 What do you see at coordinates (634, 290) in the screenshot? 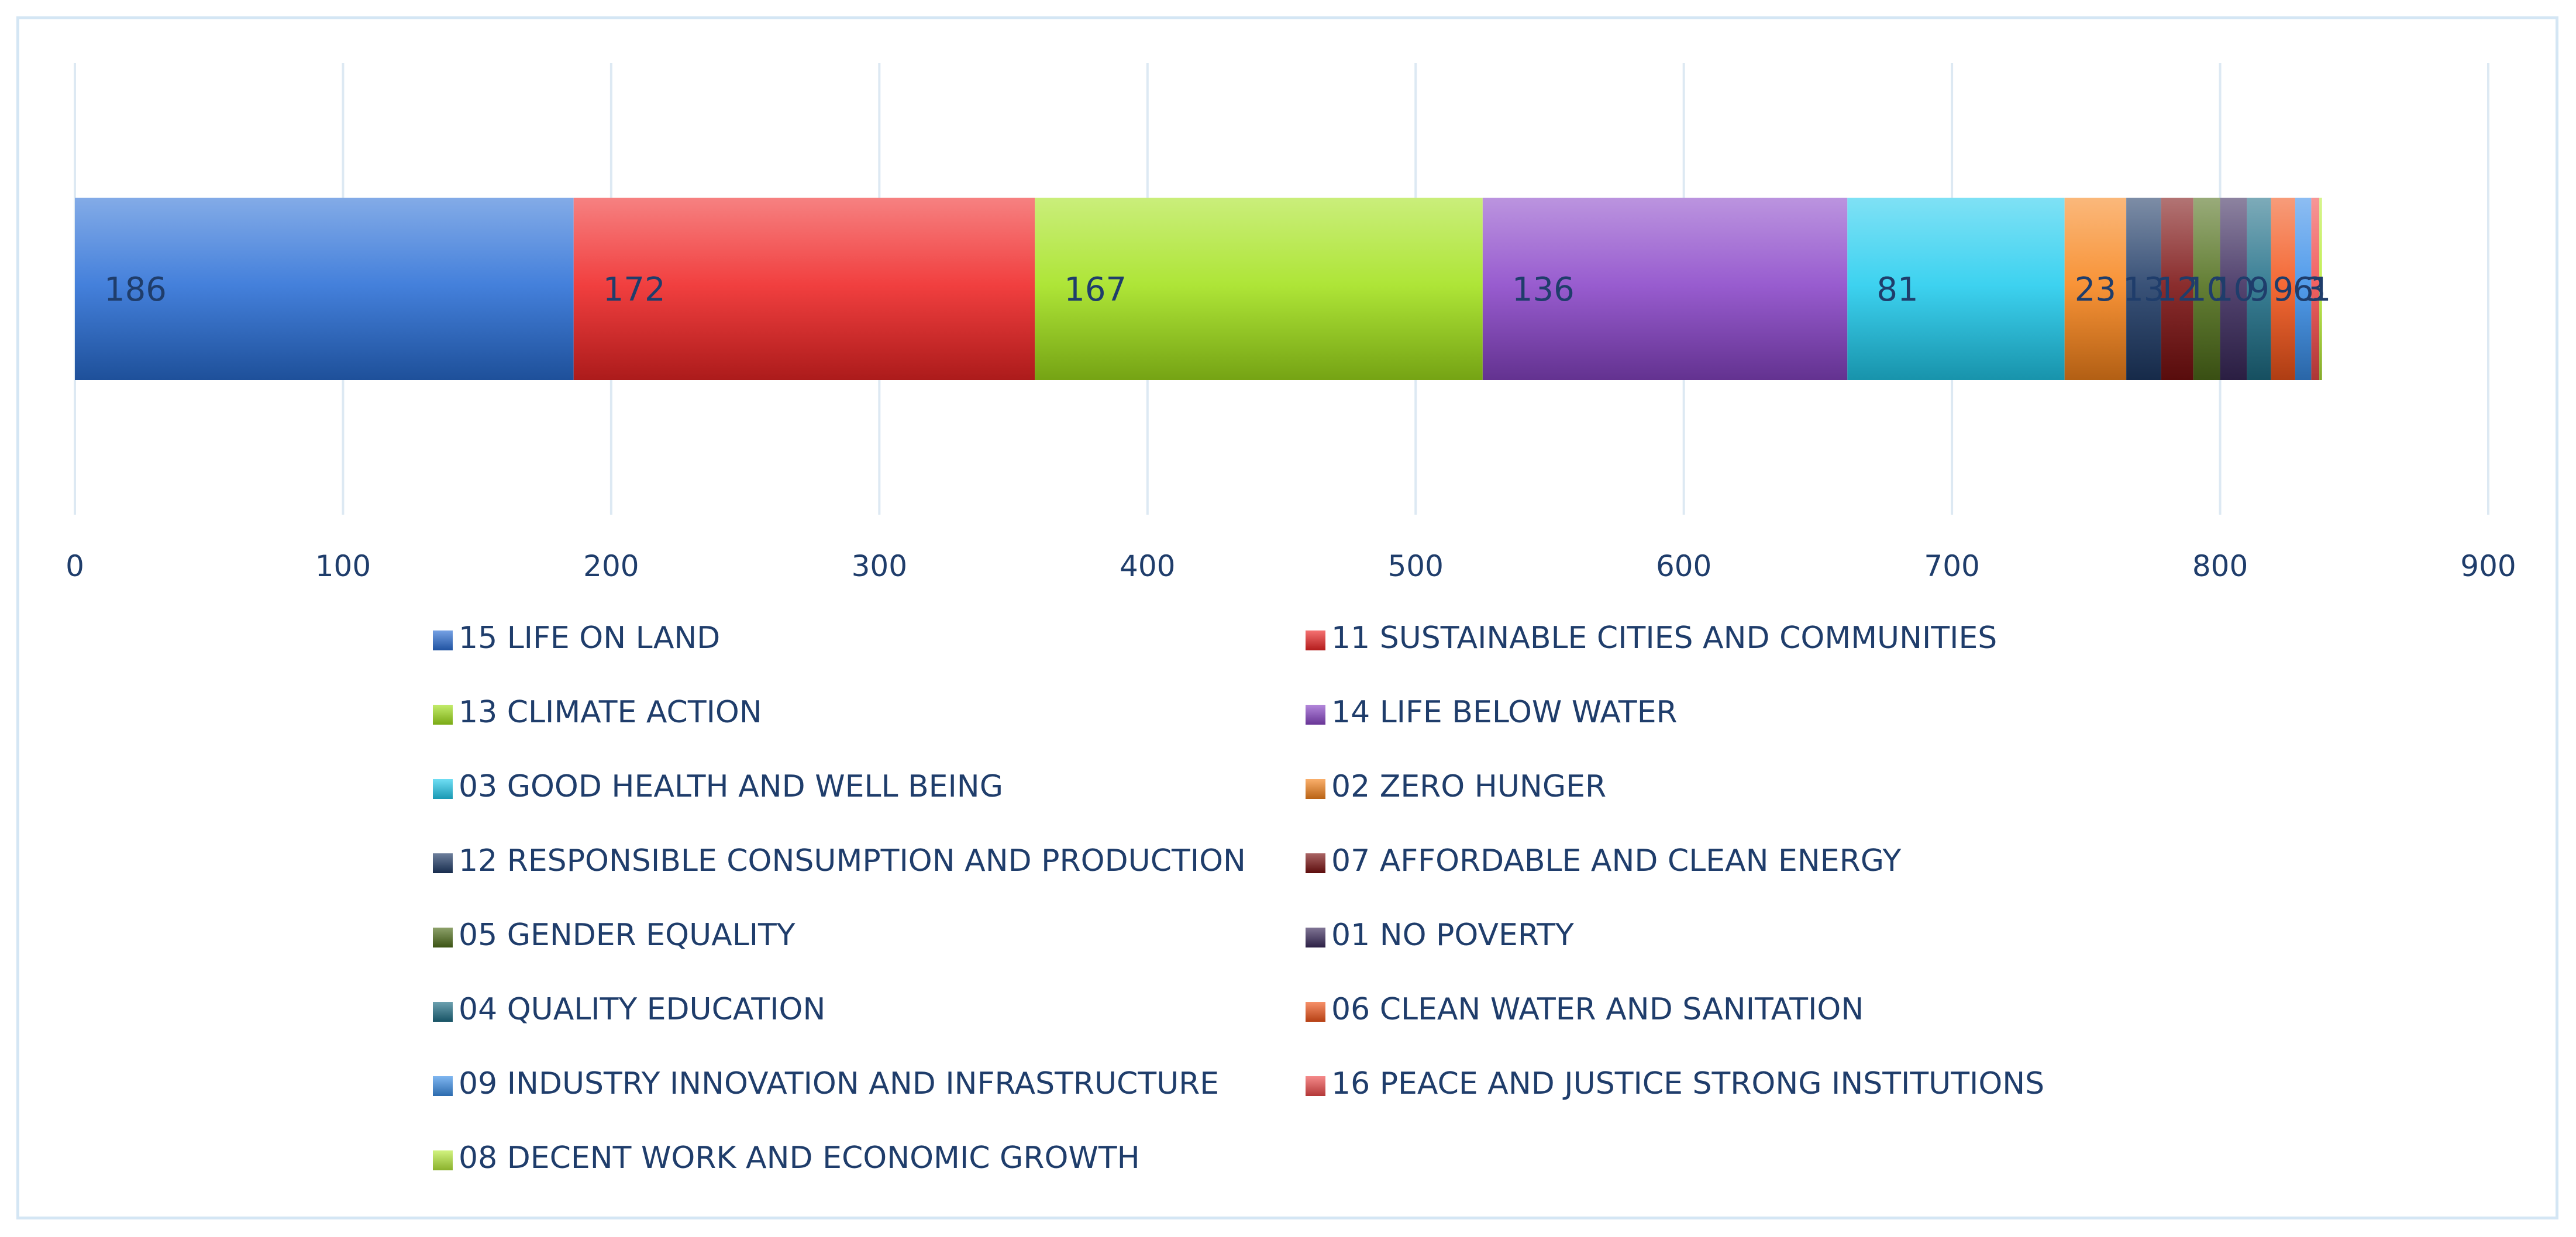
I see `data-label: 172` at bounding box center [634, 290].